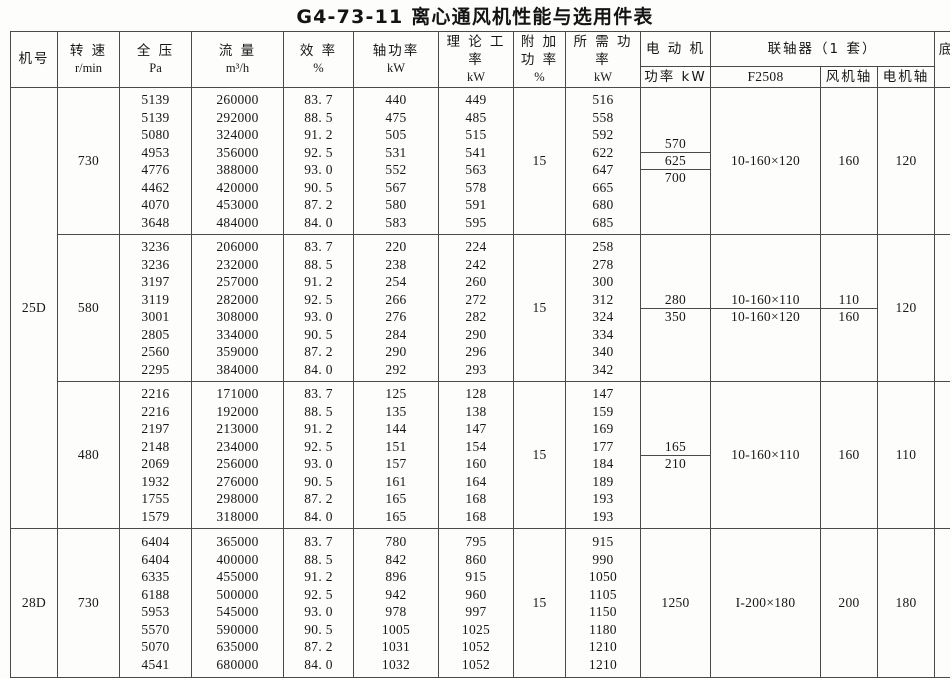 This screenshot has width=950, height=678. Describe the element at coordinates (475, 412) in the screenshot. I see `cell-theoretical-power-value: 138` at that location.